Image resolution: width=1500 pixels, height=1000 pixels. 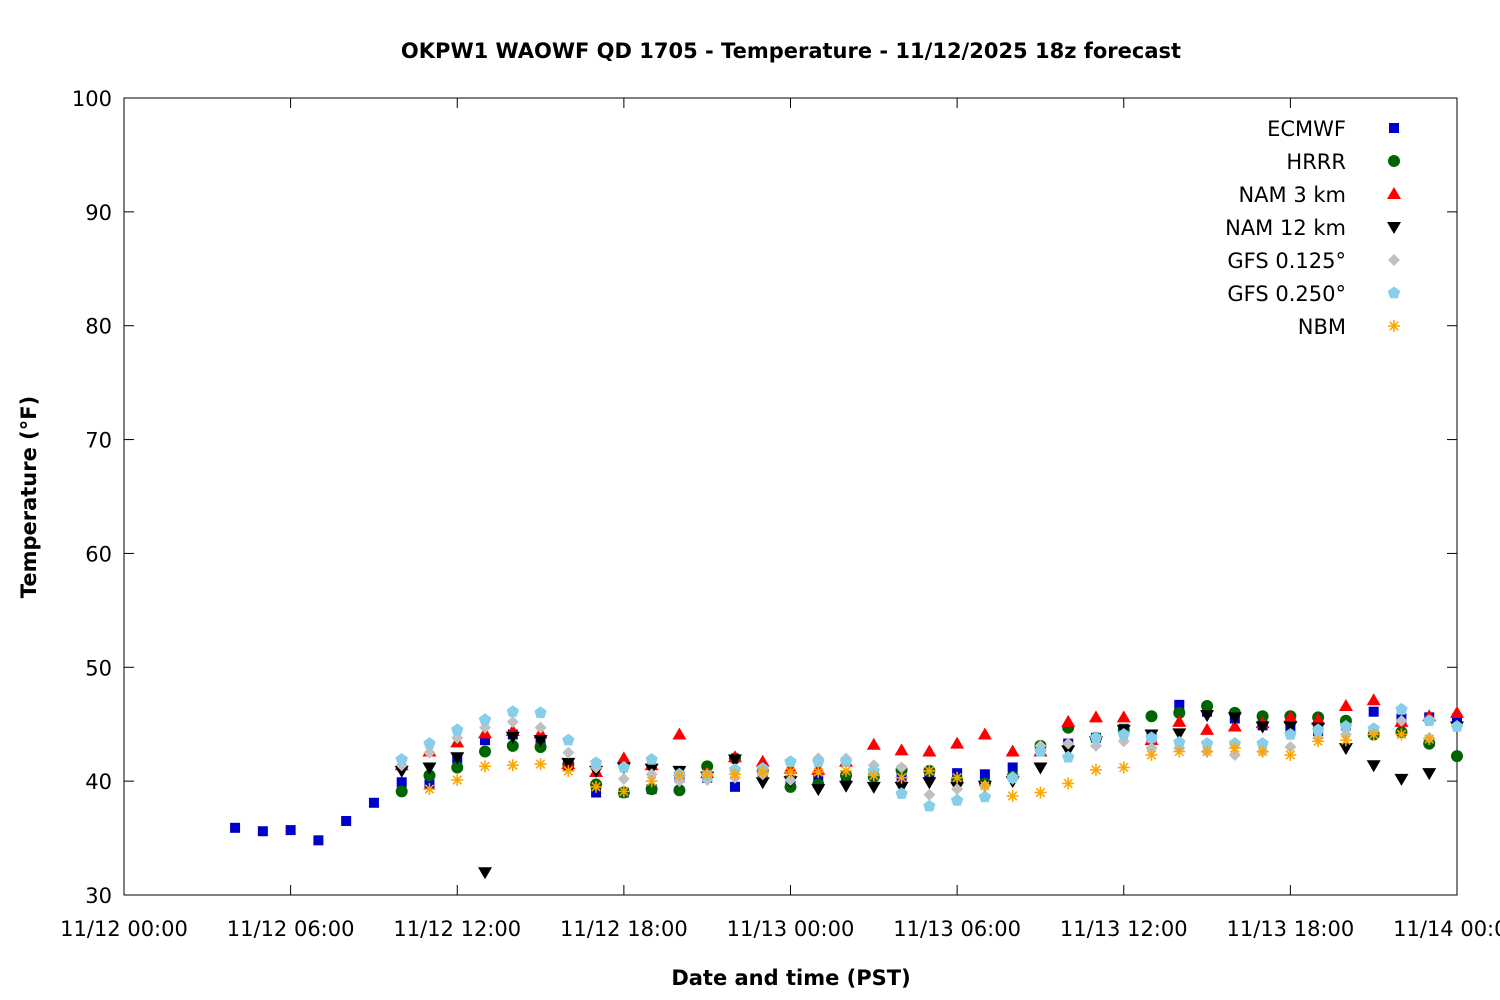 What do you see at coordinates (98, 441) in the screenshot?
I see `y-tick-label: 70` at bounding box center [98, 441].